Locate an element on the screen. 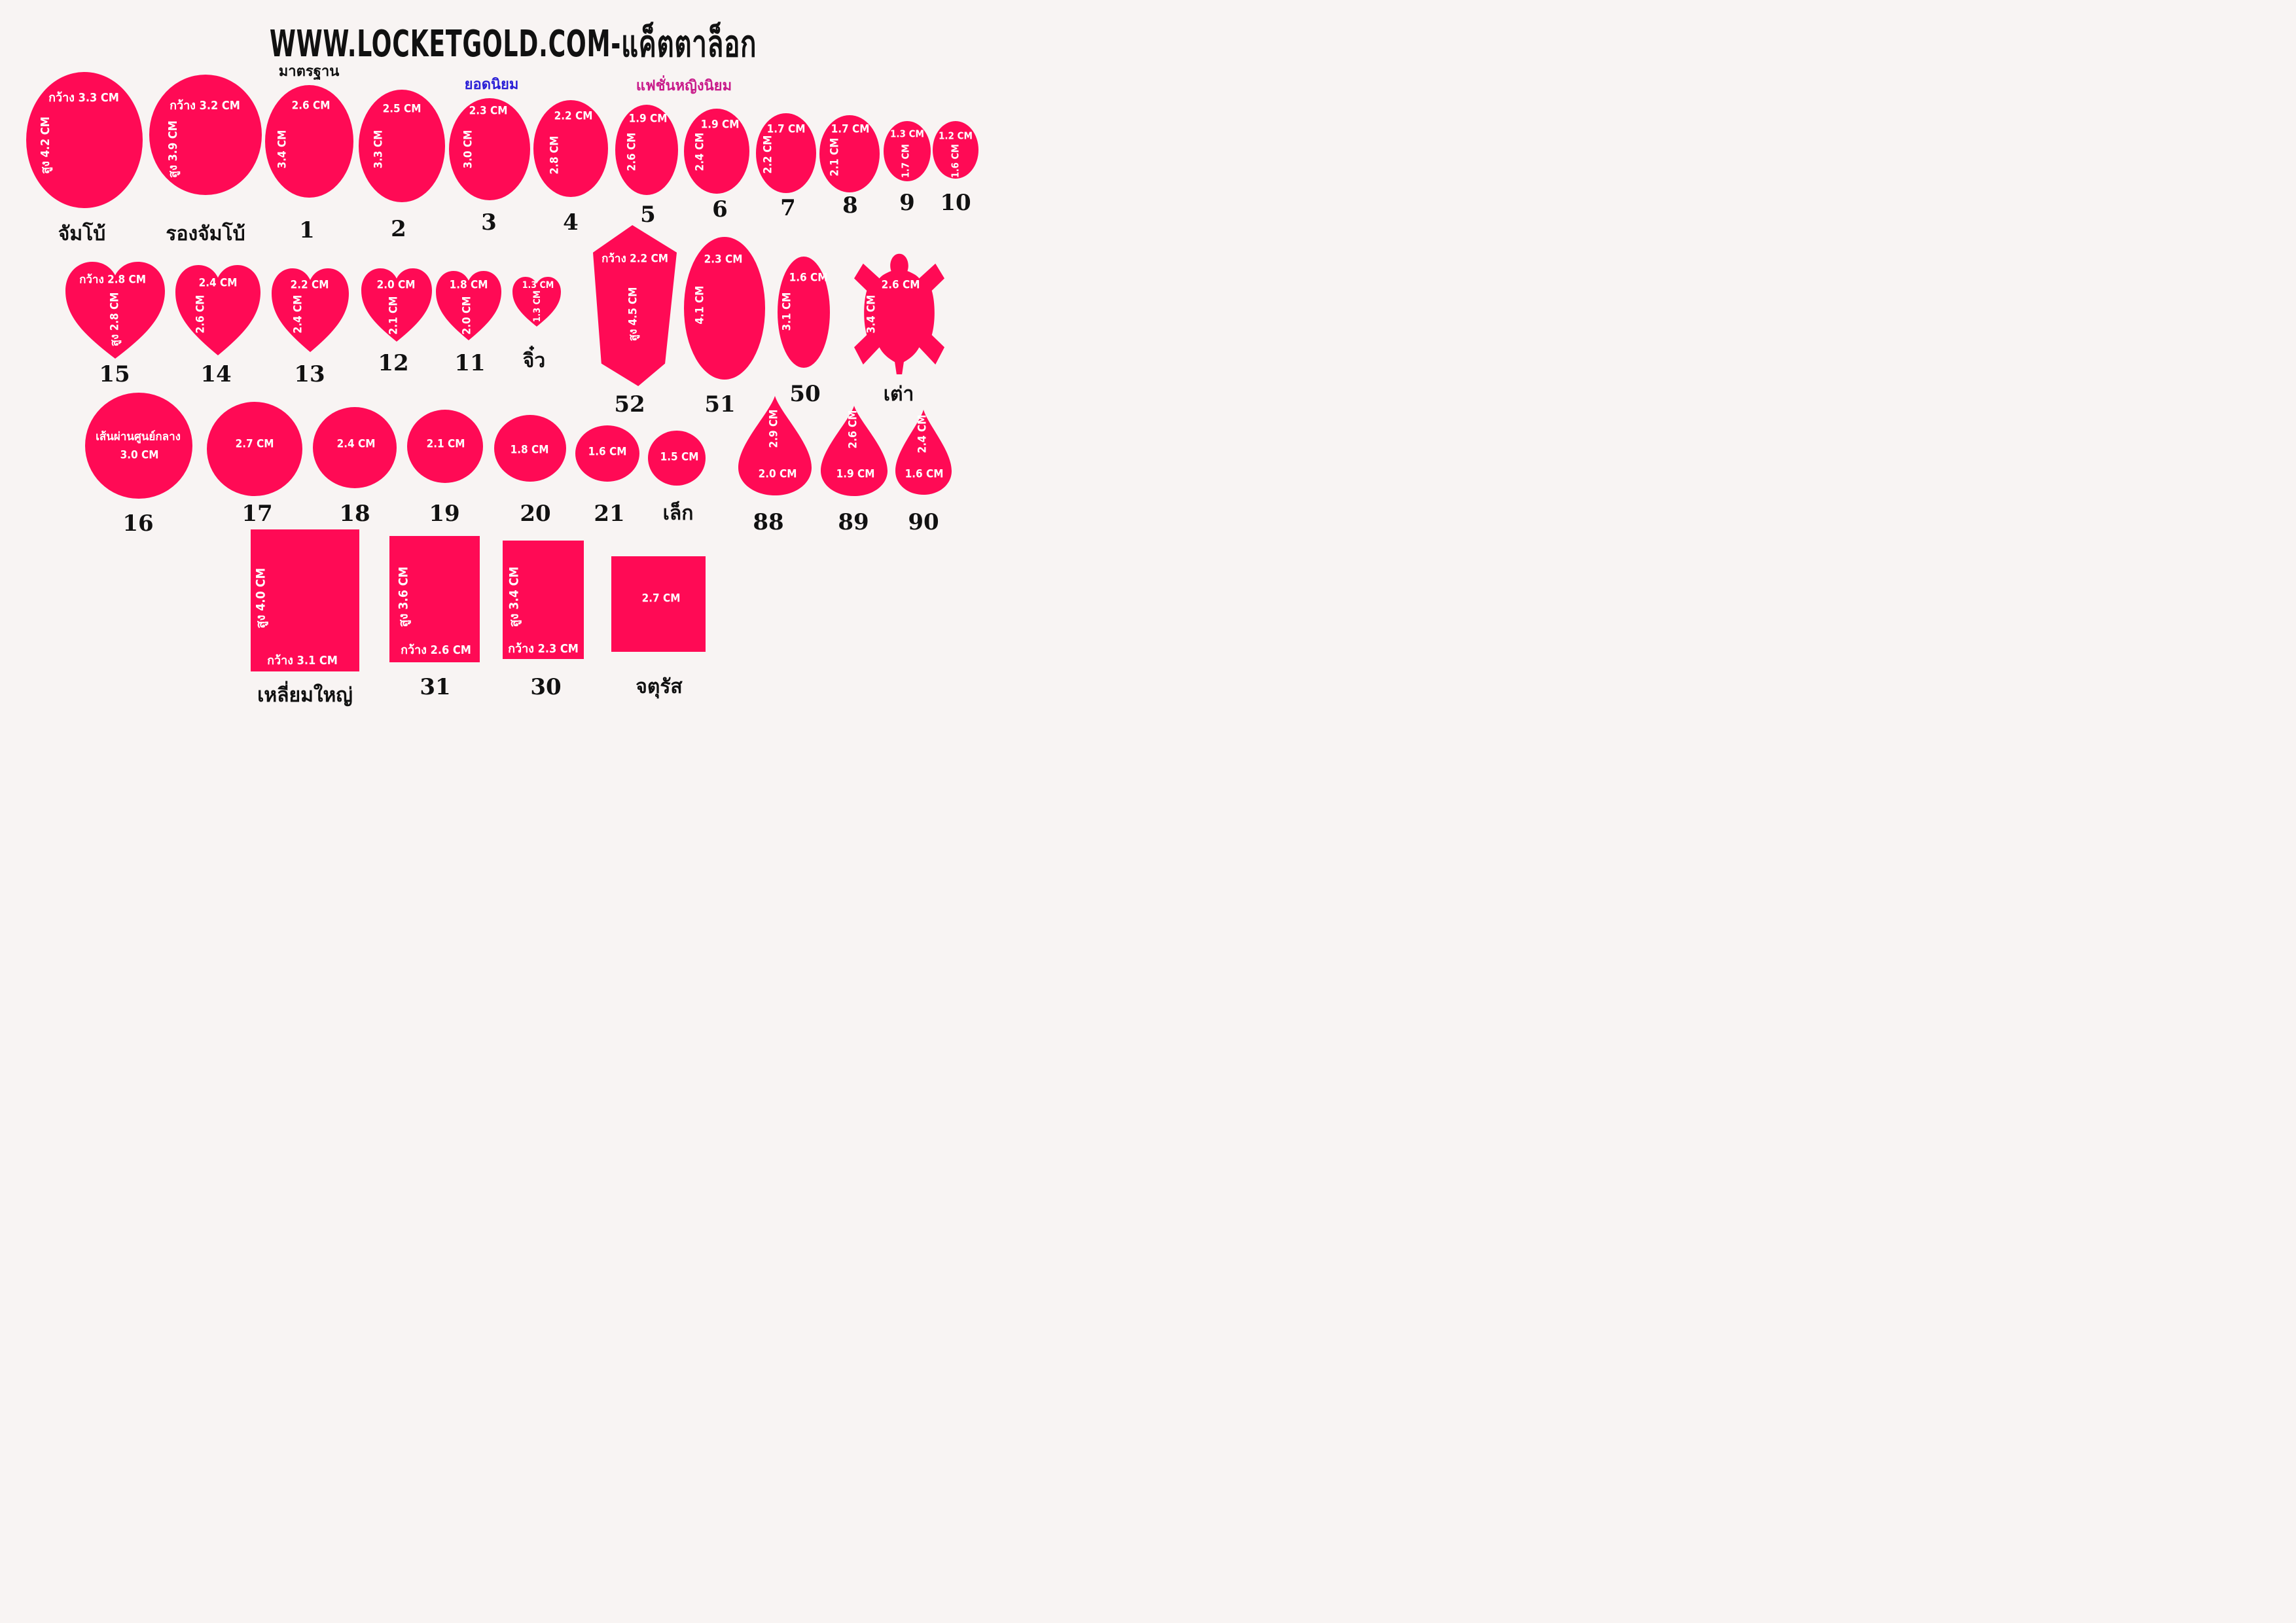  shape-label: 2 is located at coordinates (398, 229).